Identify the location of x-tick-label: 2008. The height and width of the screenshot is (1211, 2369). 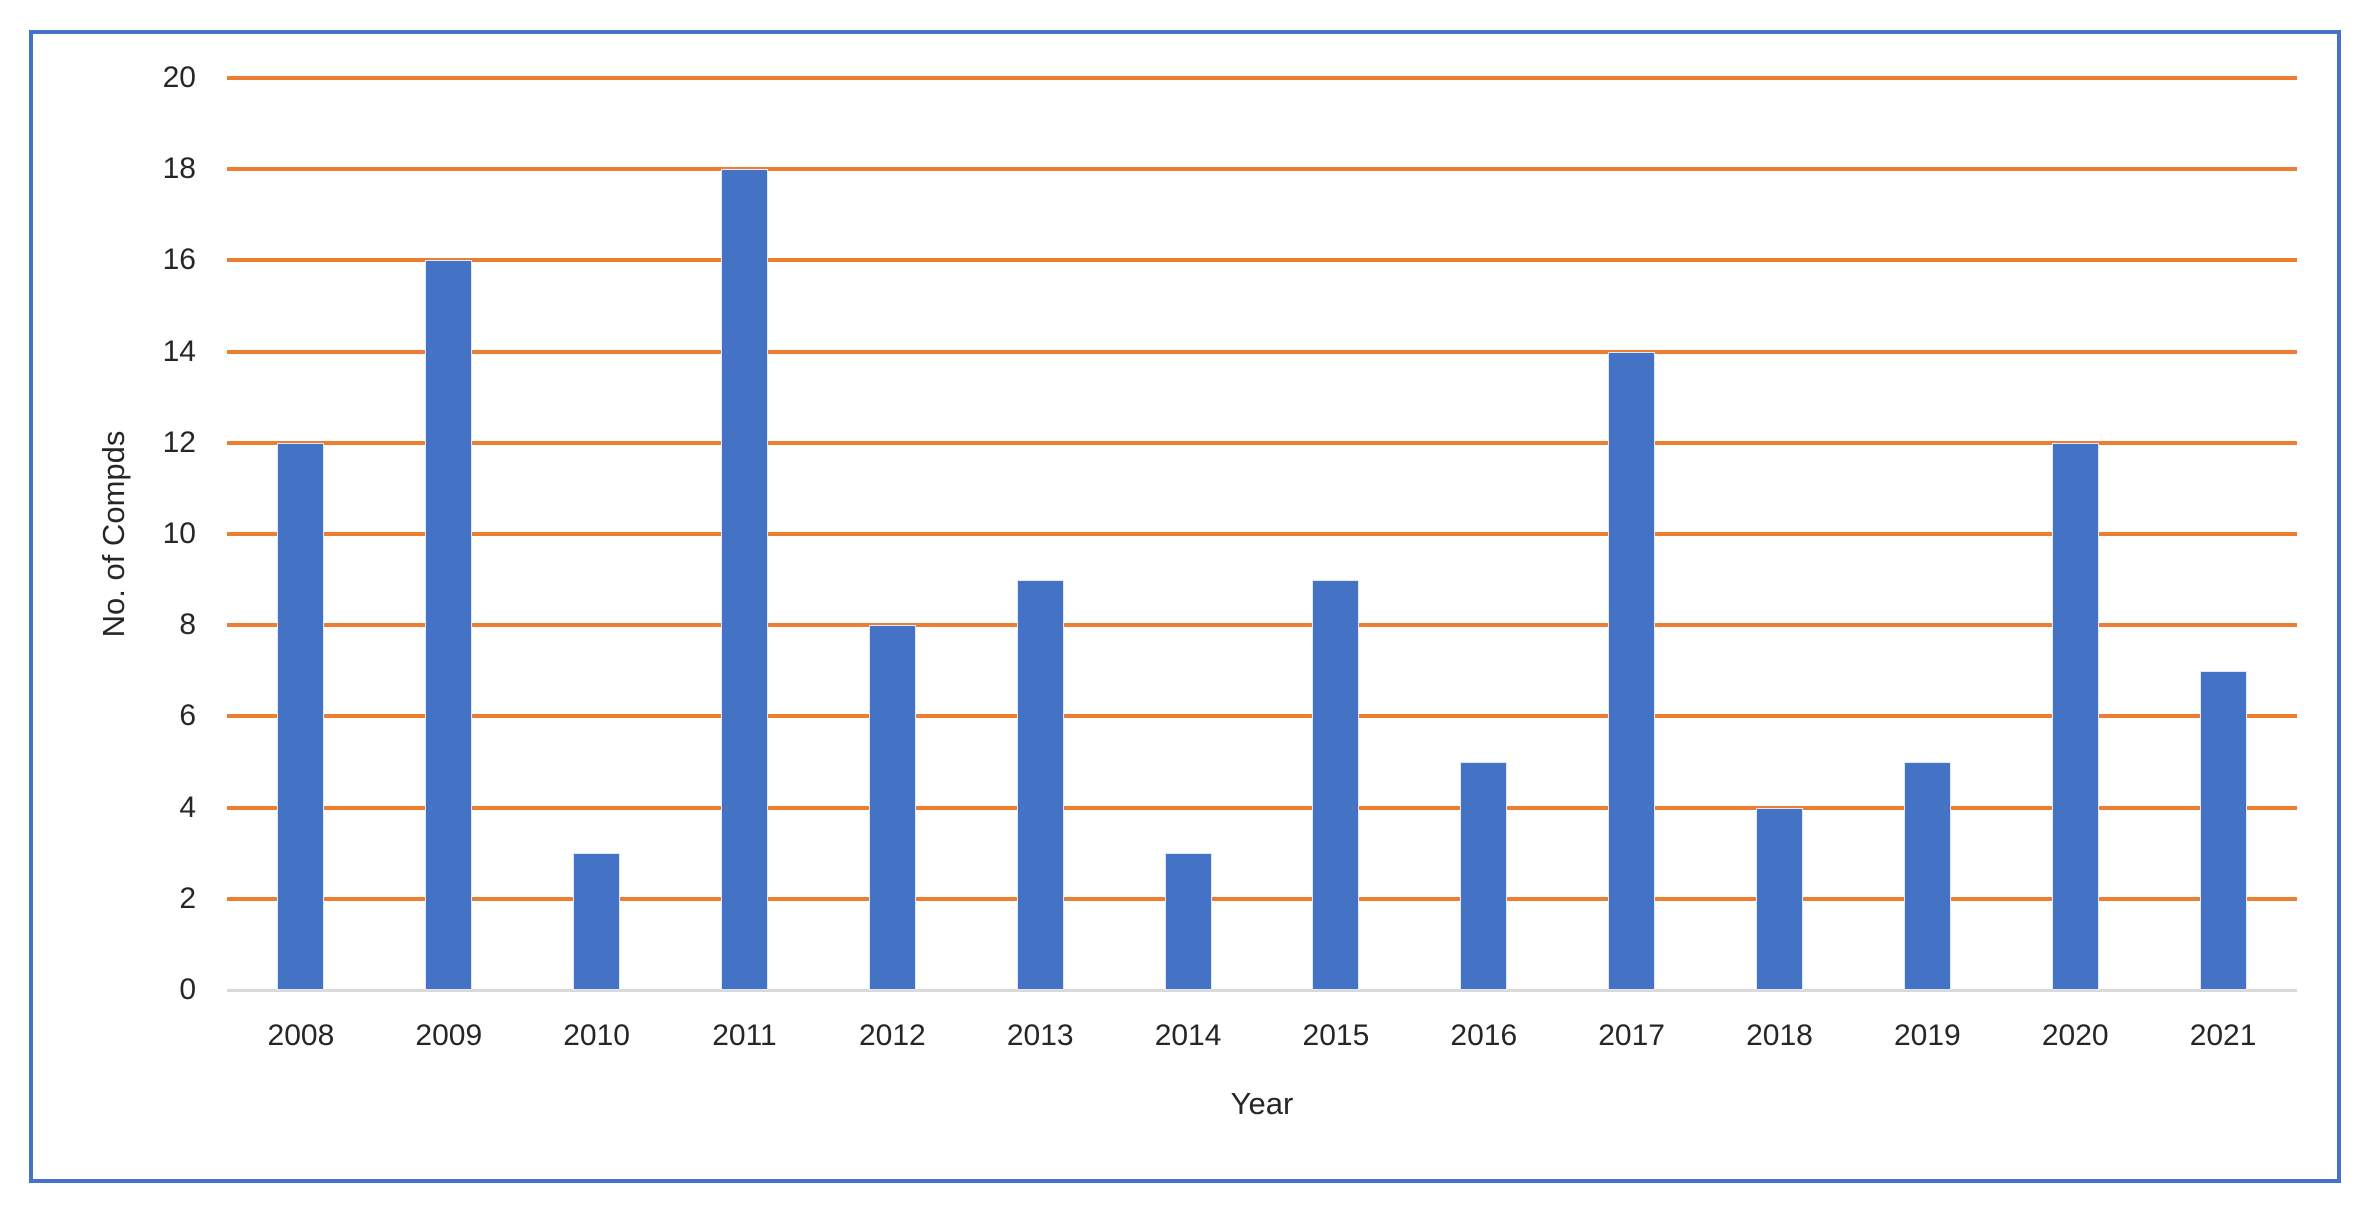
(301, 1035).